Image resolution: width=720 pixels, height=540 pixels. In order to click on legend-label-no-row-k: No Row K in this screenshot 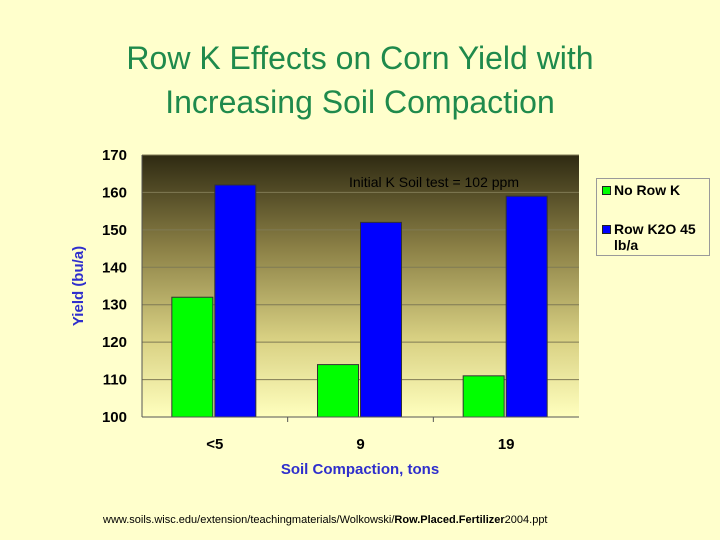, I will do `click(647, 190)`.